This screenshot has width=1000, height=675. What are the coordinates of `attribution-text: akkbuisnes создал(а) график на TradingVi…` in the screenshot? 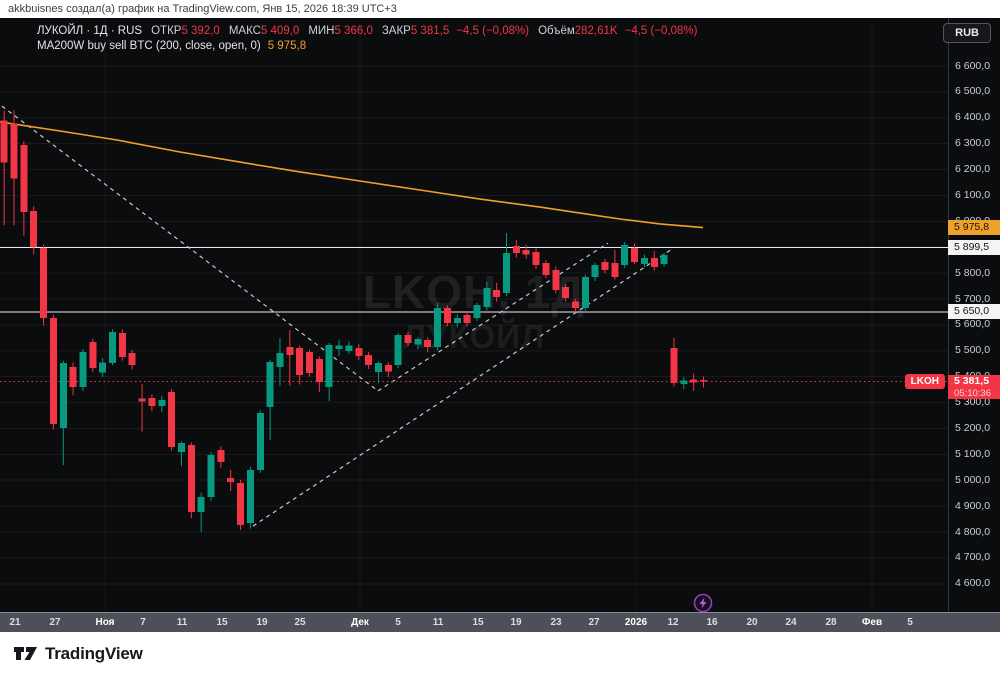 It's located at (202, 9).